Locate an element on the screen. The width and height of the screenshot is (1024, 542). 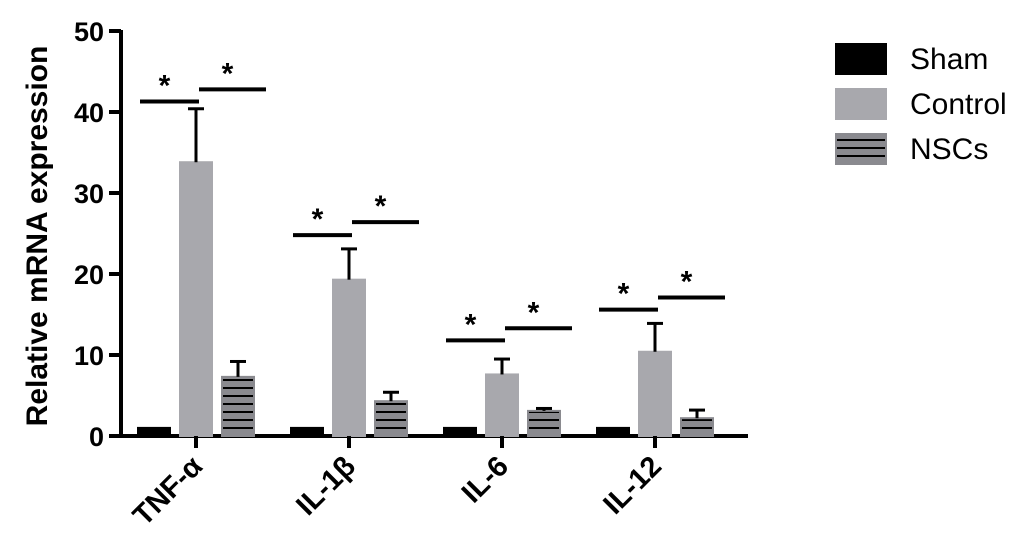
legend-label: NSCs is located at coordinates (949, 149).